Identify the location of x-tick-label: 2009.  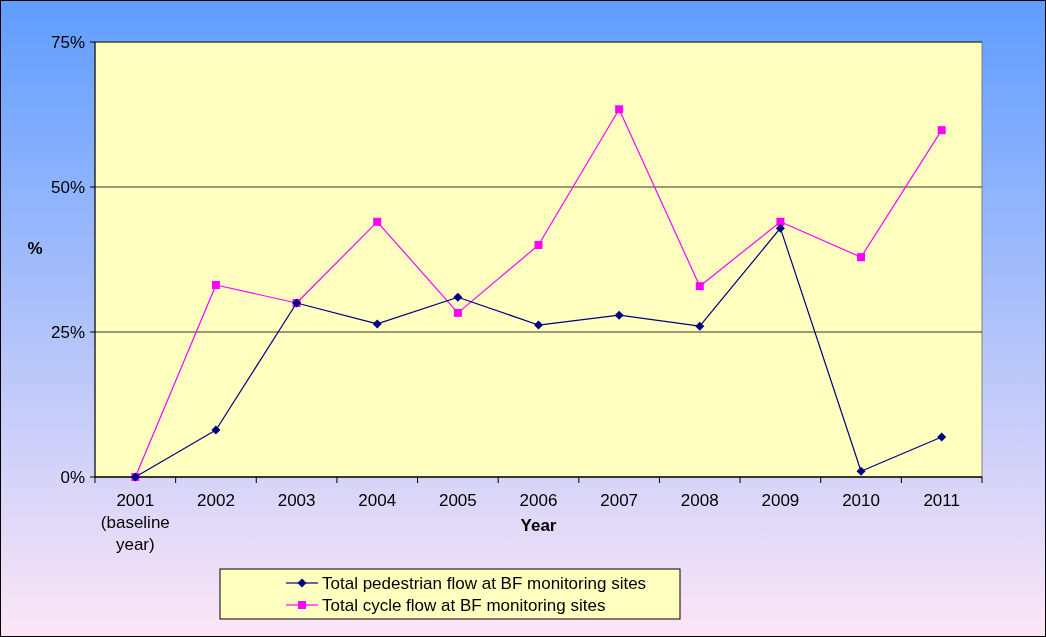
(780, 500).